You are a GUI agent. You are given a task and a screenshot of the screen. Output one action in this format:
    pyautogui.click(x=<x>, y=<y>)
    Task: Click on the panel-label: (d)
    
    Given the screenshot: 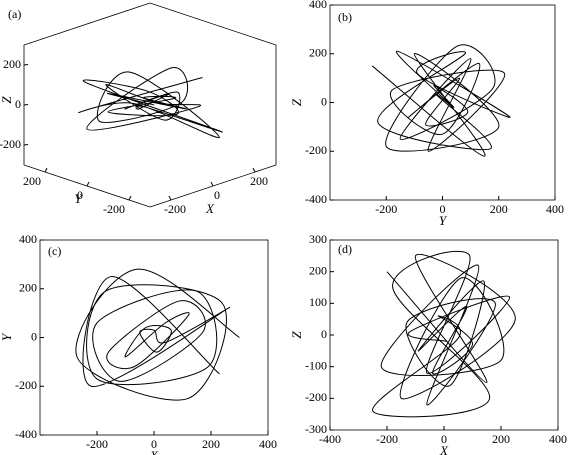 What is the action you would take?
    pyautogui.click(x=345, y=249)
    